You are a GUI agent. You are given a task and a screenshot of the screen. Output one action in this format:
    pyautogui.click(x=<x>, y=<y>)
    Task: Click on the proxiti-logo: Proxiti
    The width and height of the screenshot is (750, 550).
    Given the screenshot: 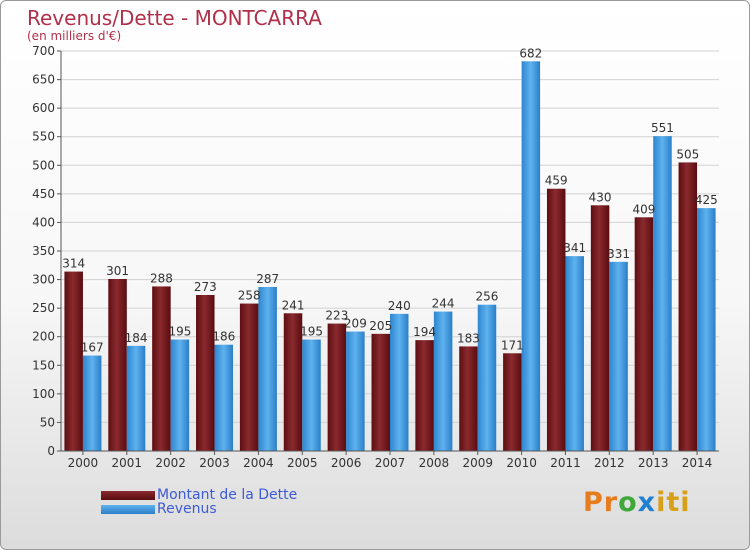 What is the action you would take?
    pyautogui.click(x=637, y=502)
    